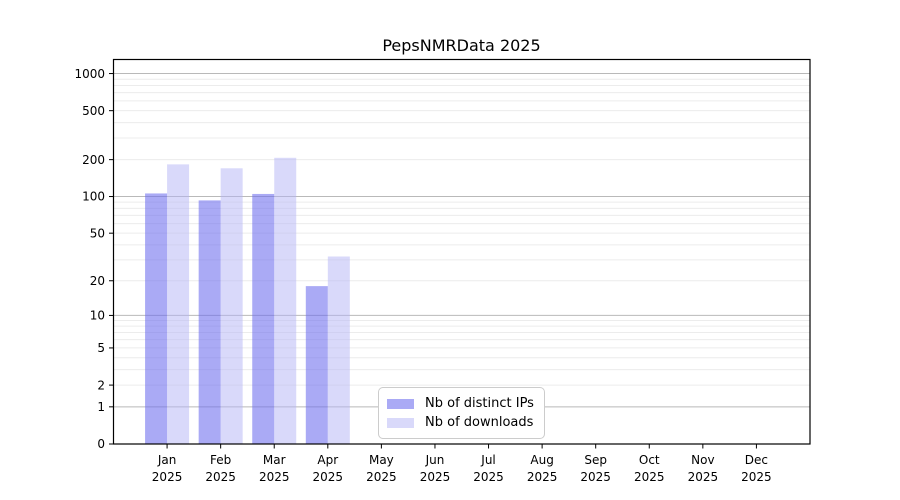 This screenshot has height=500, width=900. What do you see at coordinates (461, 45) in the screenshot?
I see `chart-title: PepsNMRData 2025` at bounding box center [461, 45].